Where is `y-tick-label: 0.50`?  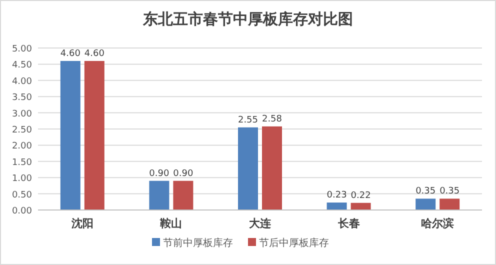
y-tick-label: 0.50 is located at coordinates (22, 195).